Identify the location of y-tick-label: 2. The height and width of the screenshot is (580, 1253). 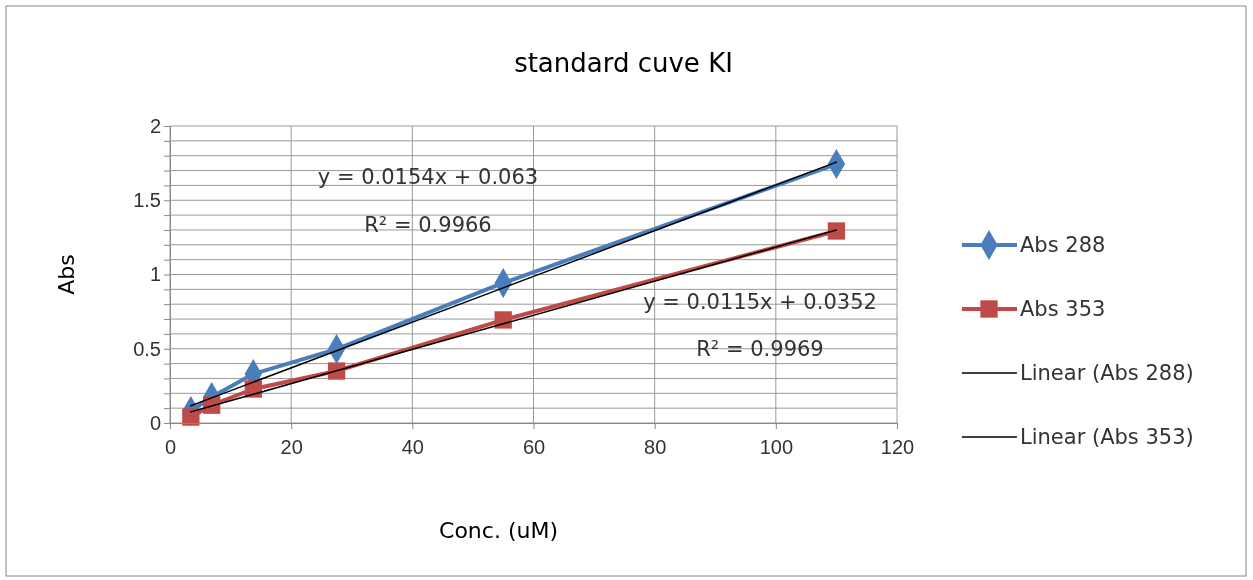
(155, 125).